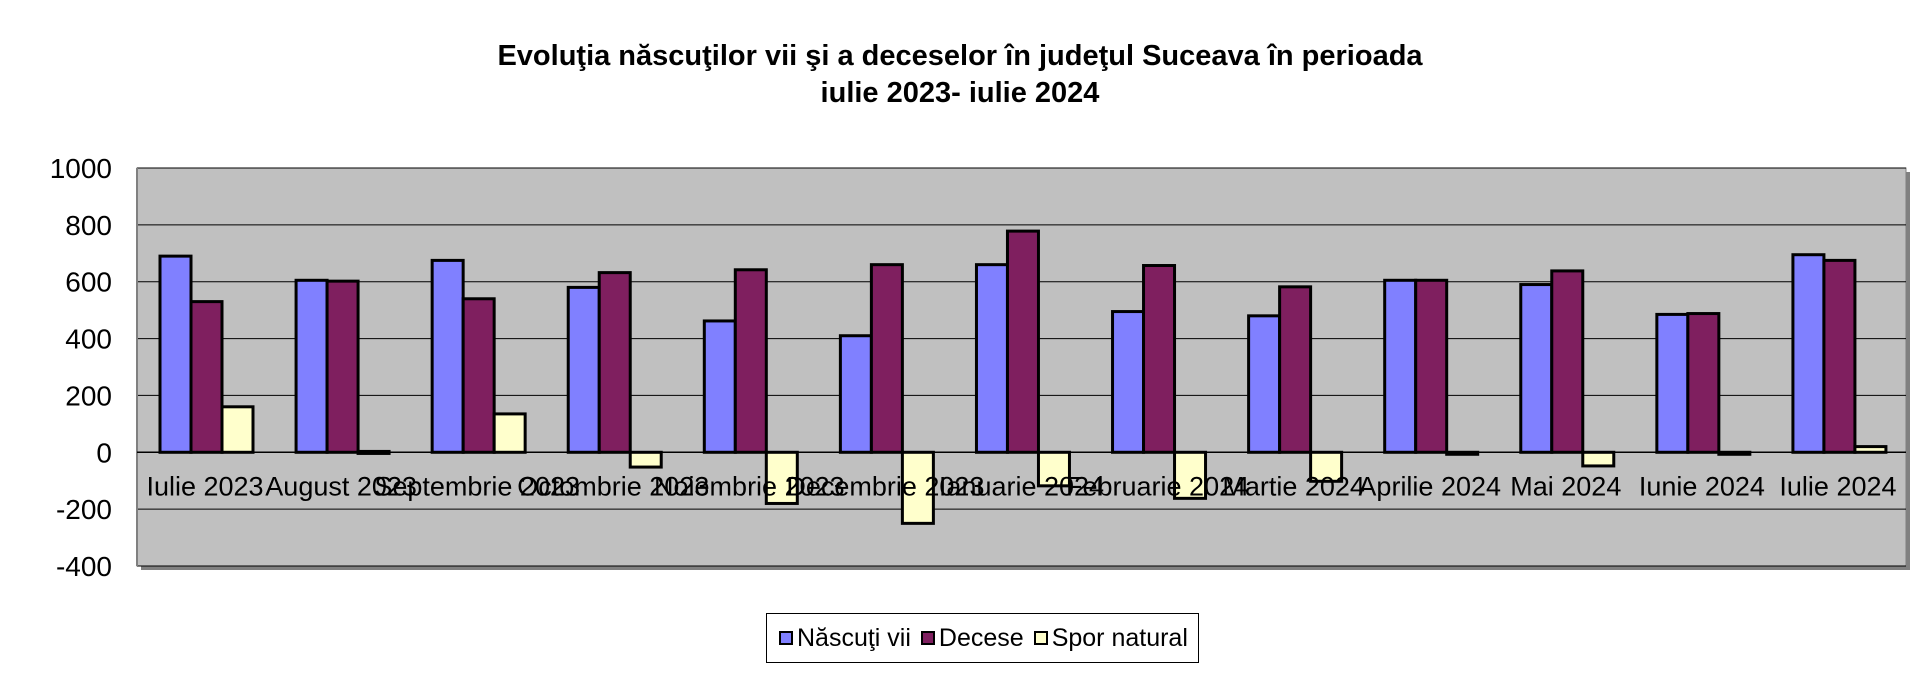 This screenshot has height=681, width=1920. Describe the element at coordinates (1702, 486) in the screenshot. I see `x-category-label: Iunie 2024` at that location.